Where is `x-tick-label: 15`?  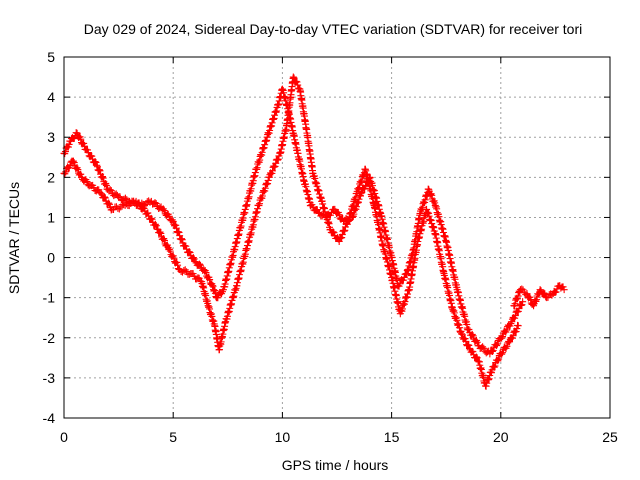
x-tick-label: 15 is located at coordinates (392, 437).